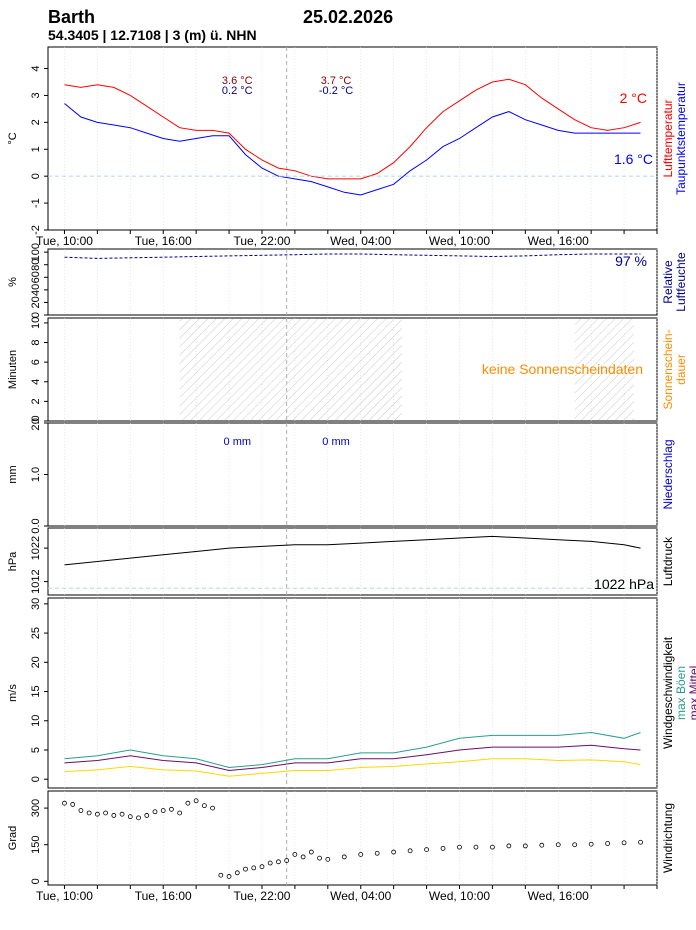  What do you see at coordinates (681, 282) in the screenshot?
I see `right-label: Luftfeuchte` at bounding box center [681, 282].